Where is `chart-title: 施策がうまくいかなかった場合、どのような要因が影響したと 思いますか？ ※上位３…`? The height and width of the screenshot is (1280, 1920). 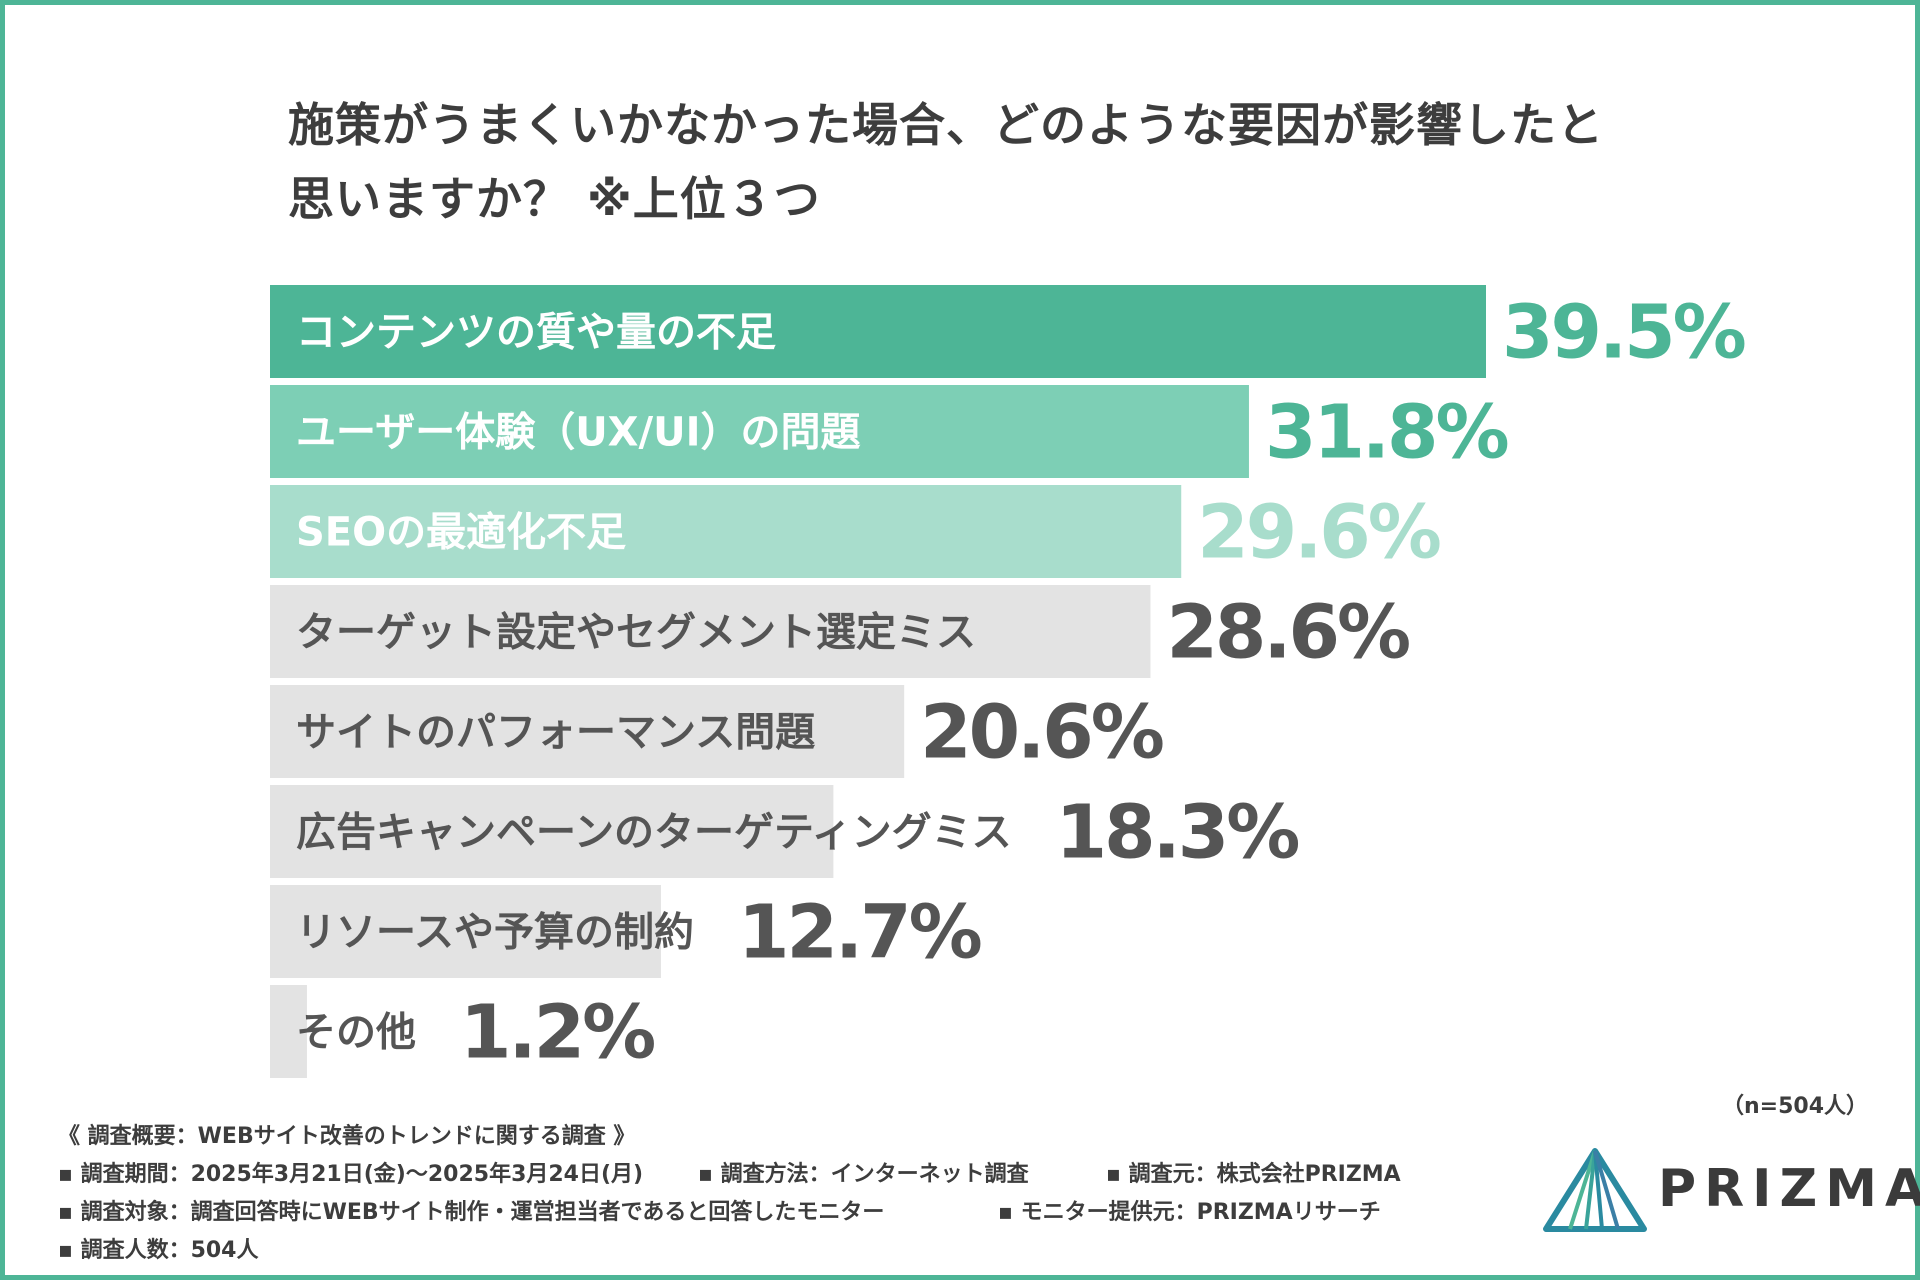
chart-title: 施策がうまくいかなかった場合、どのような要因が影響したと 思いますか？ ※上位３… is located at coordinates (988, 162).